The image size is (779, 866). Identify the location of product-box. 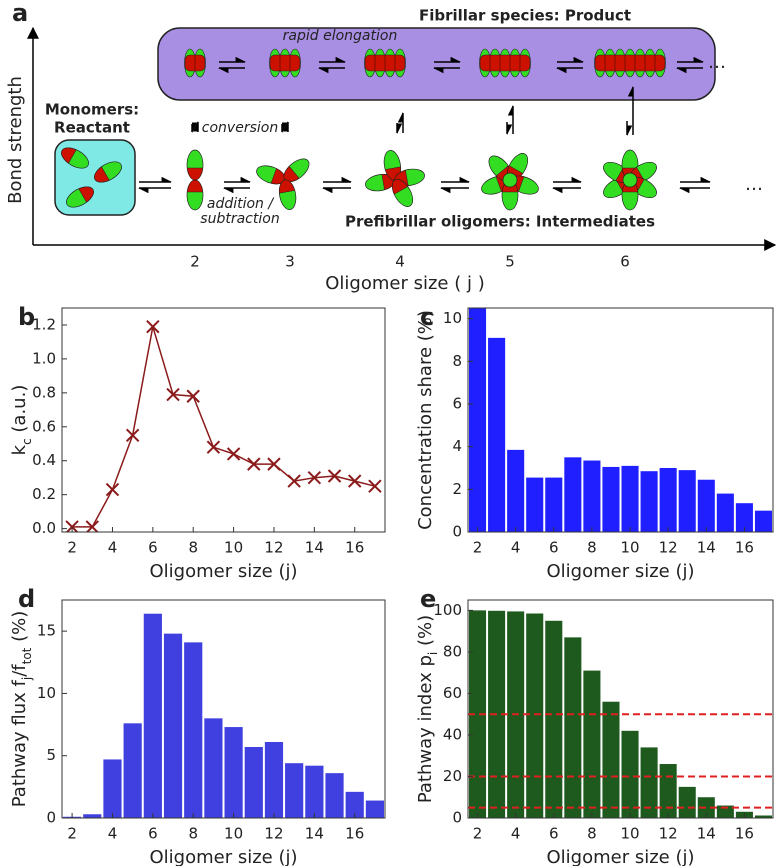
(436, 64).